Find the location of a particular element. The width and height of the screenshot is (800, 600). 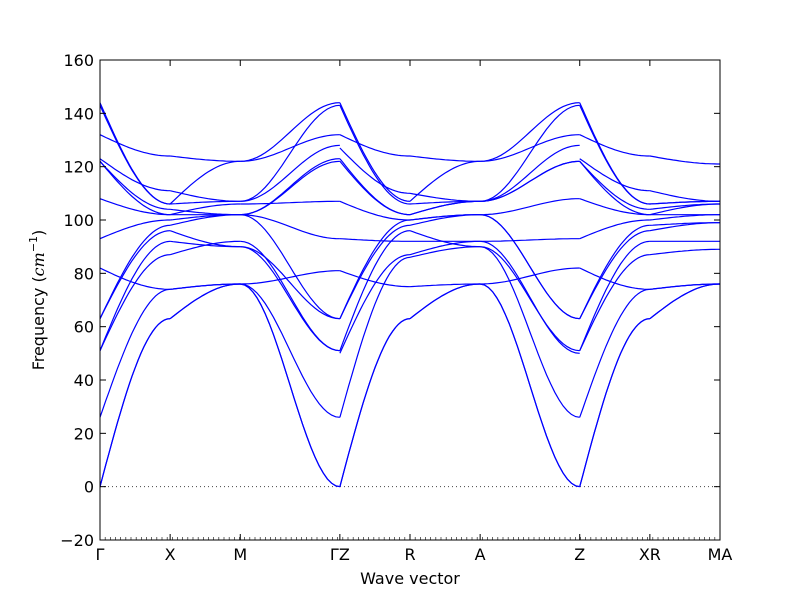

y-tick-label: 160 is located at coordinates (78, 60).